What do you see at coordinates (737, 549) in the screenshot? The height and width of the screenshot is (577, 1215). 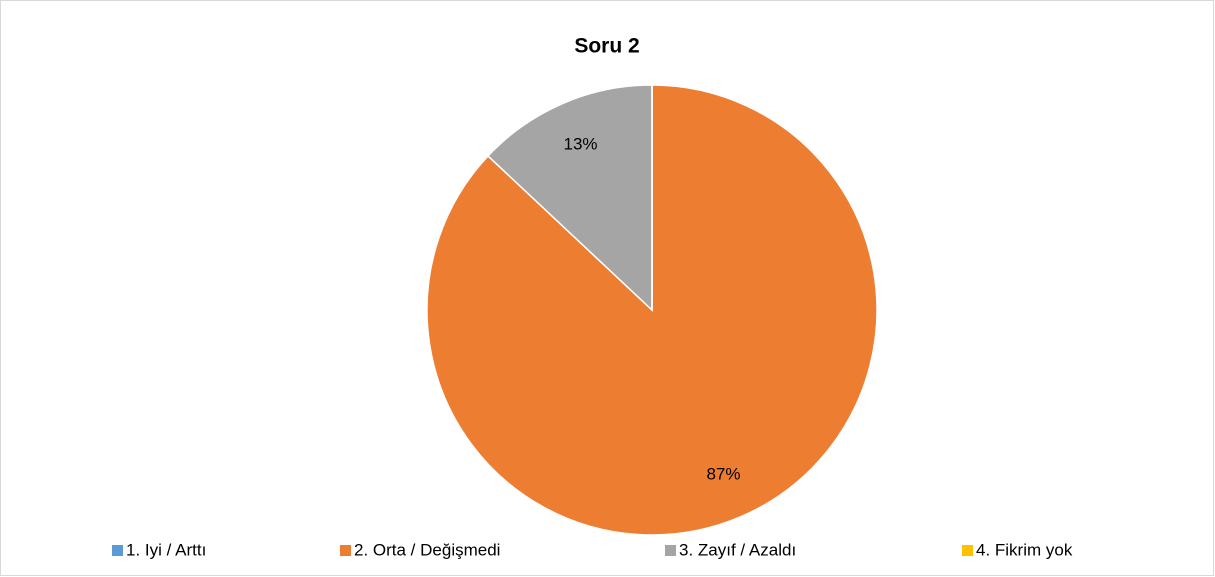 I see `legend-label: 3. Zayıf / Azaldı` at bounding box center [737, 549].